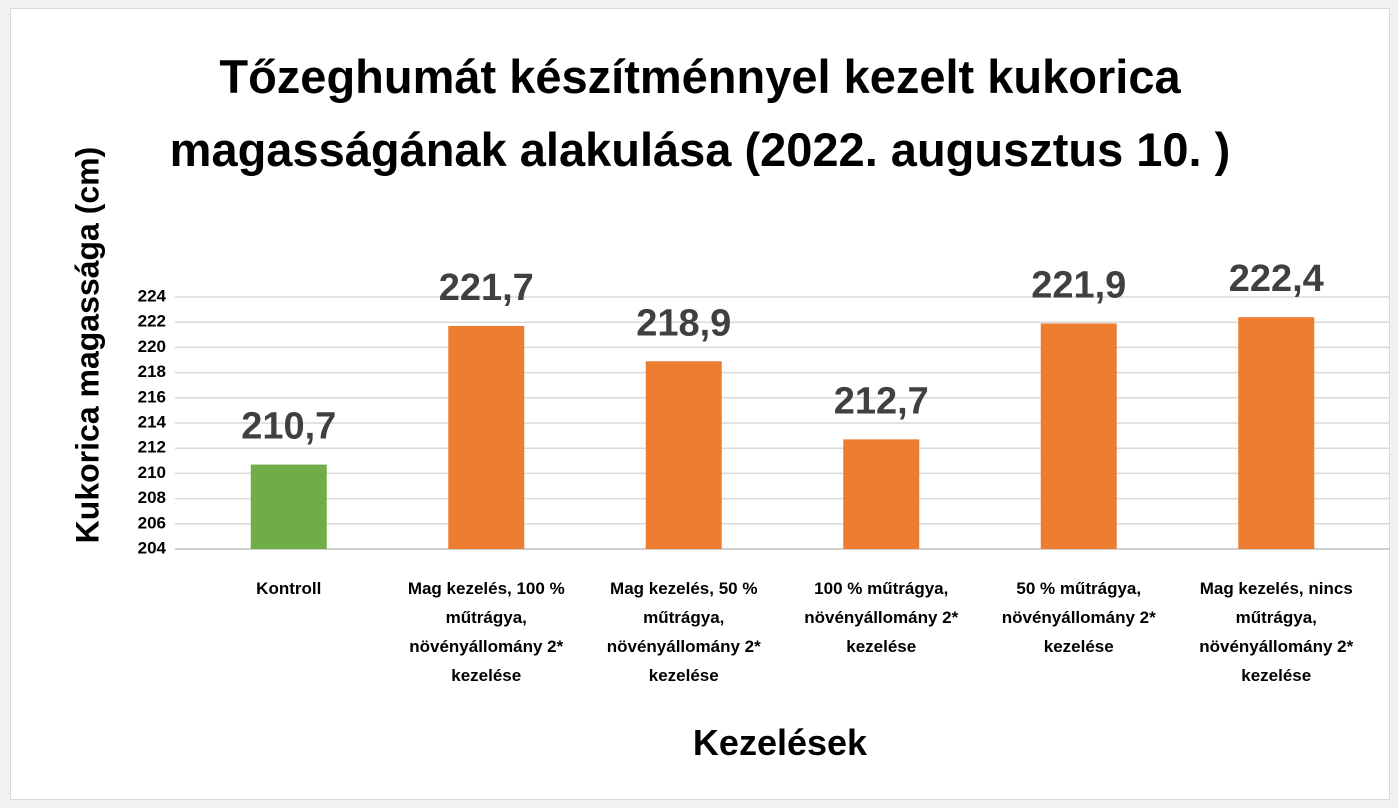 The height and width of the screenshot is (808, 1398). I want to click on y-tick-label: 204, so click(152, 547).